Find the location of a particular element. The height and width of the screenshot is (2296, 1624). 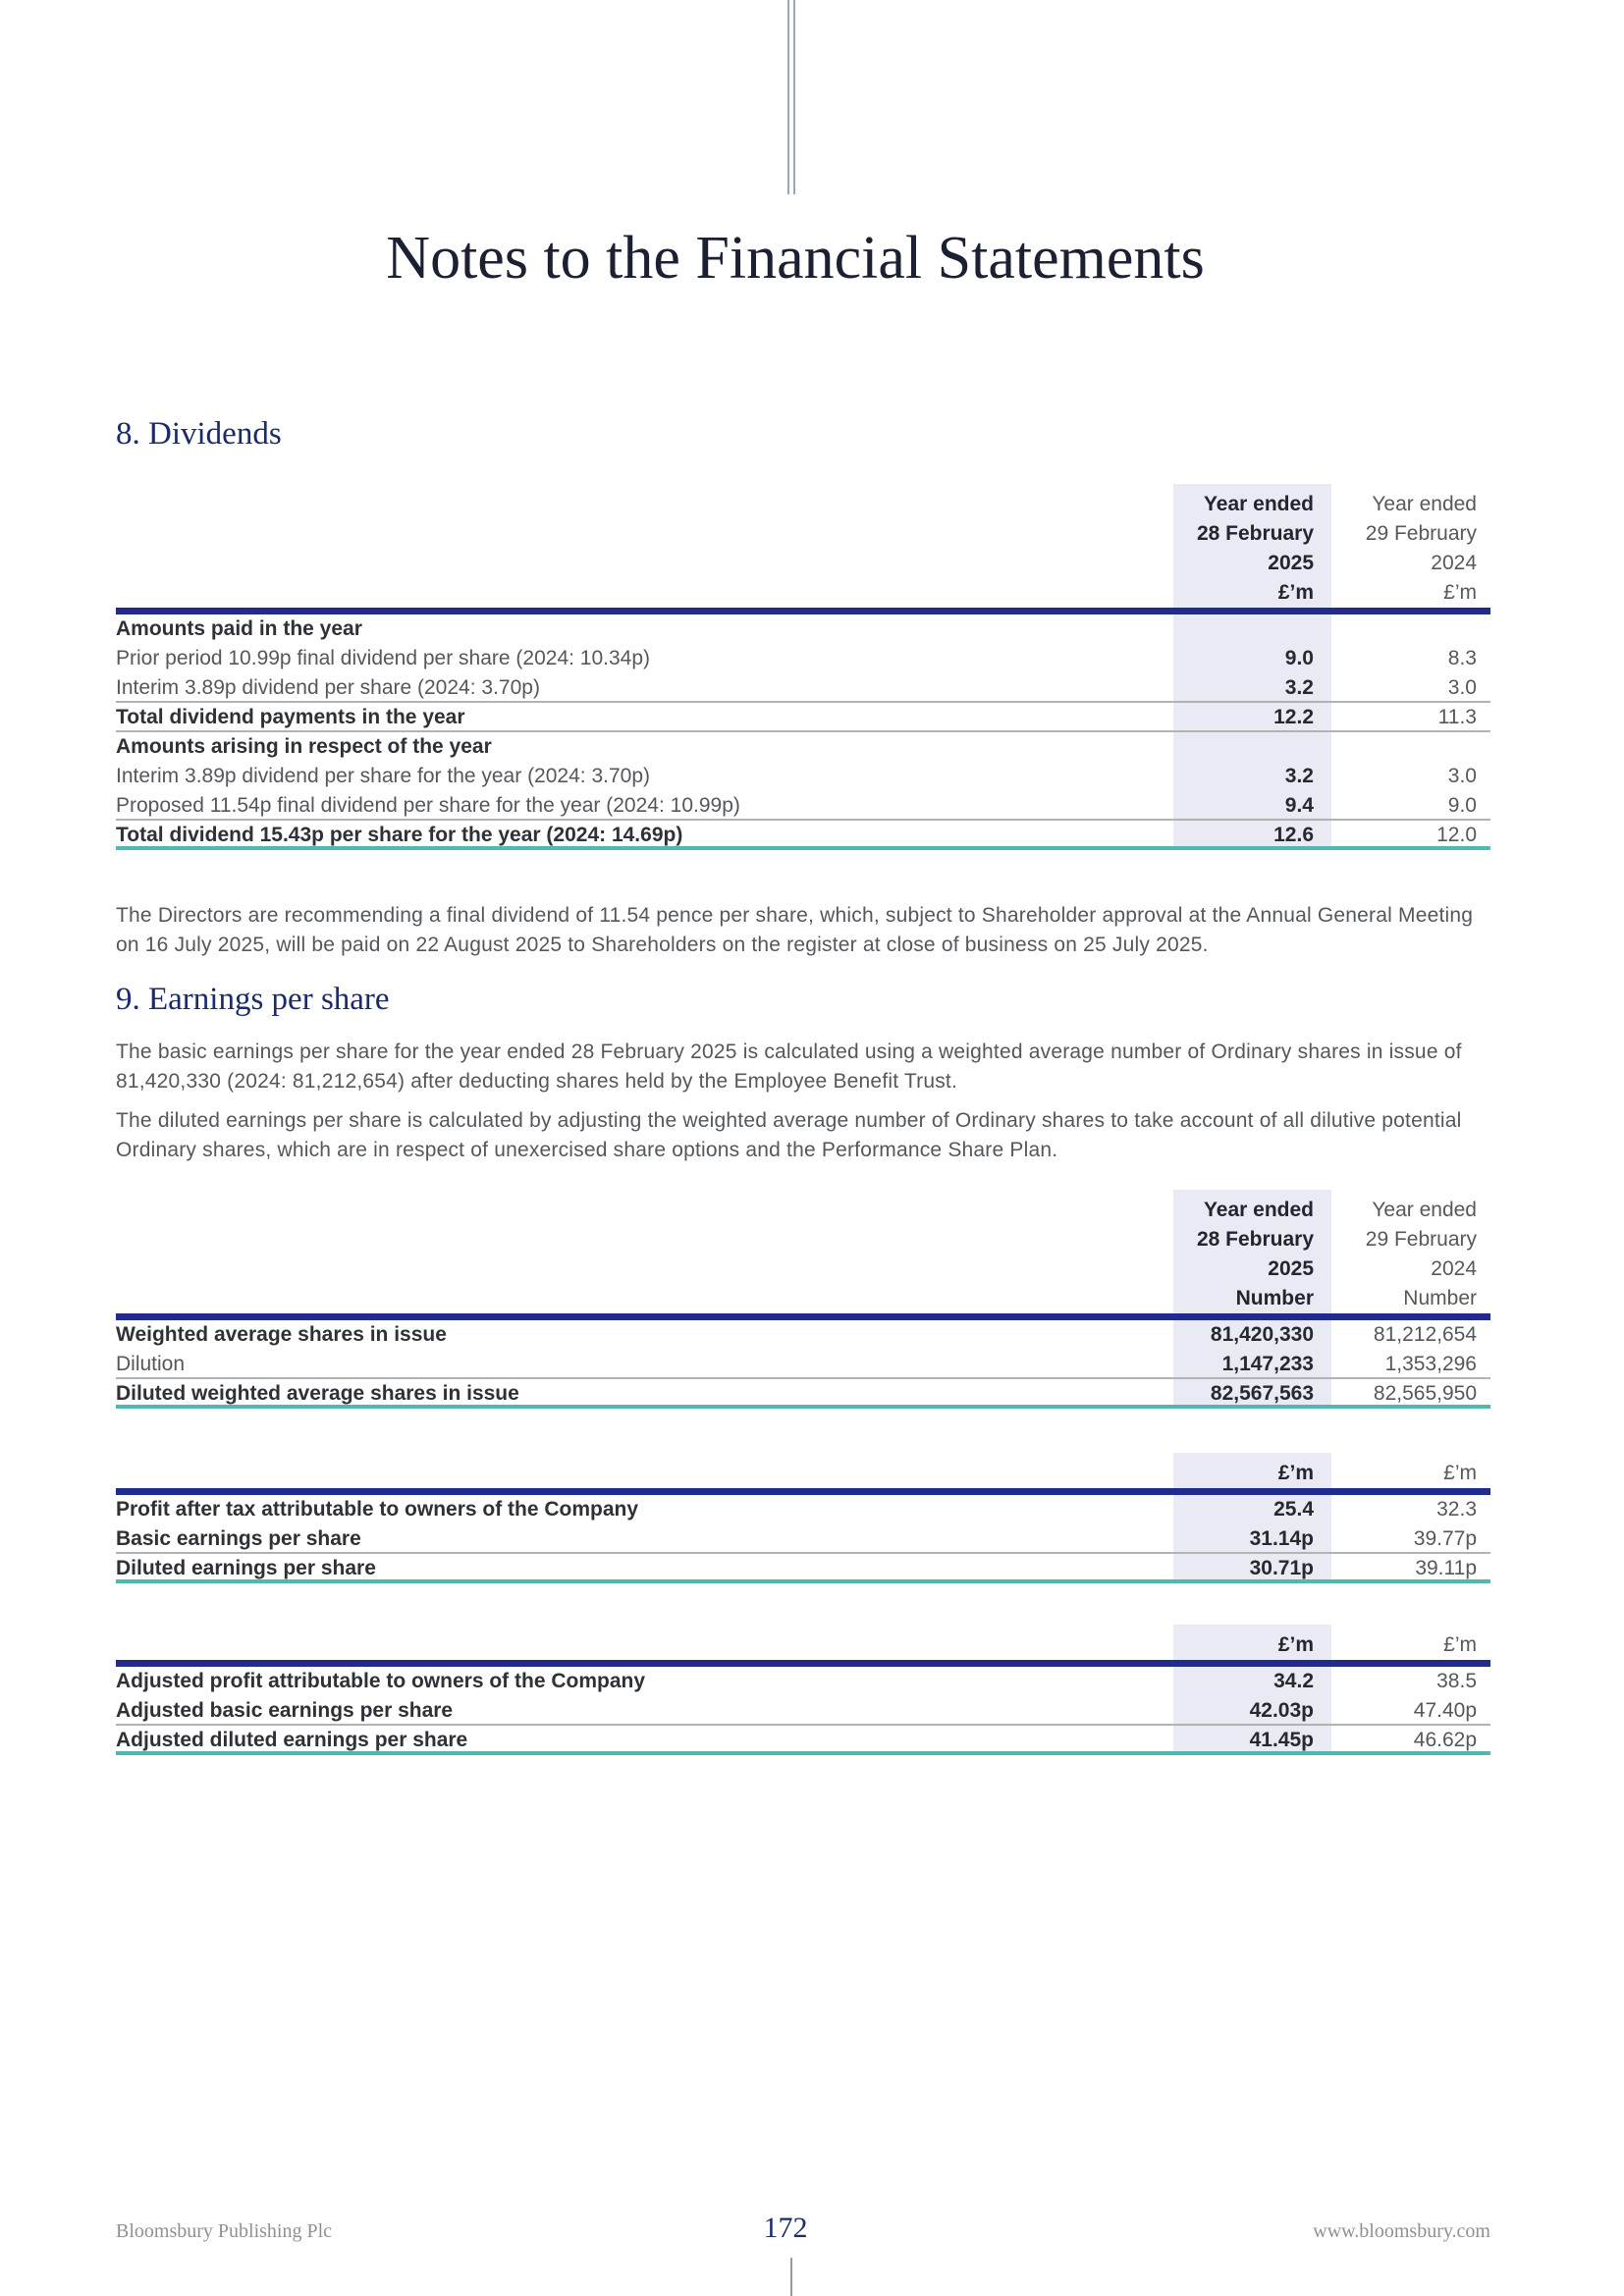

row-label: Weighted average shares in issue is located at coordinates (281, 1335).